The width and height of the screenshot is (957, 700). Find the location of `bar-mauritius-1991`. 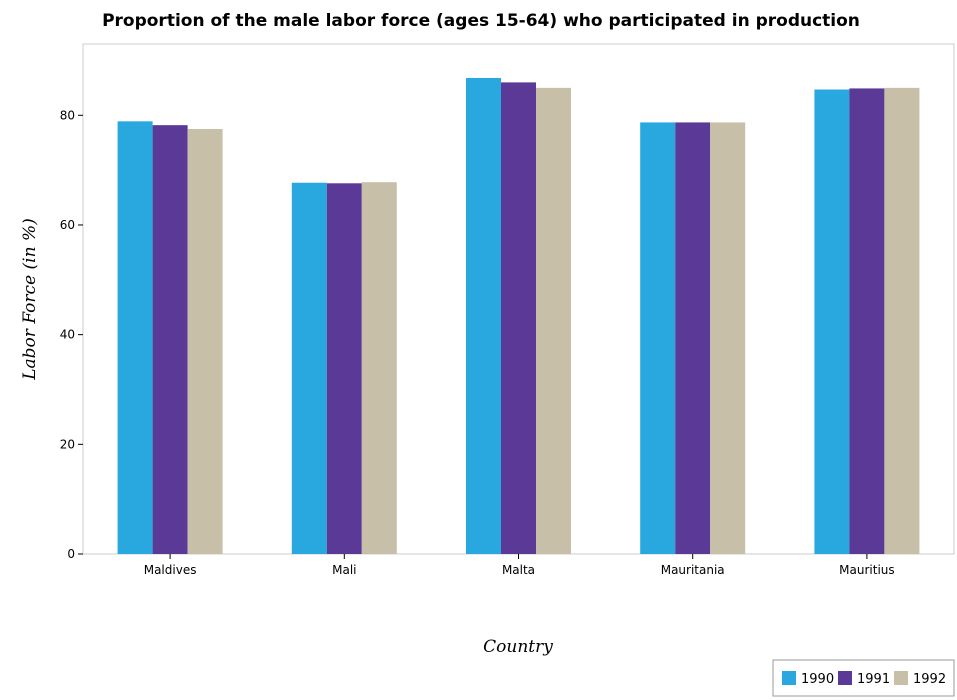

bar-mauritius-1991 is located at coordinates (867, 321).